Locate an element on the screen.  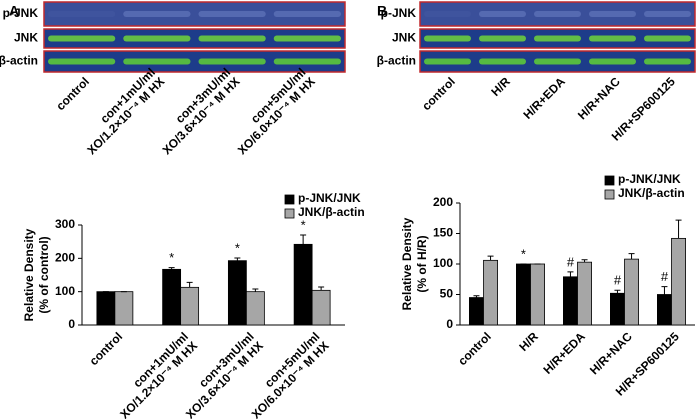
lane-label-line: H/R is located at coordinates (500, 86).